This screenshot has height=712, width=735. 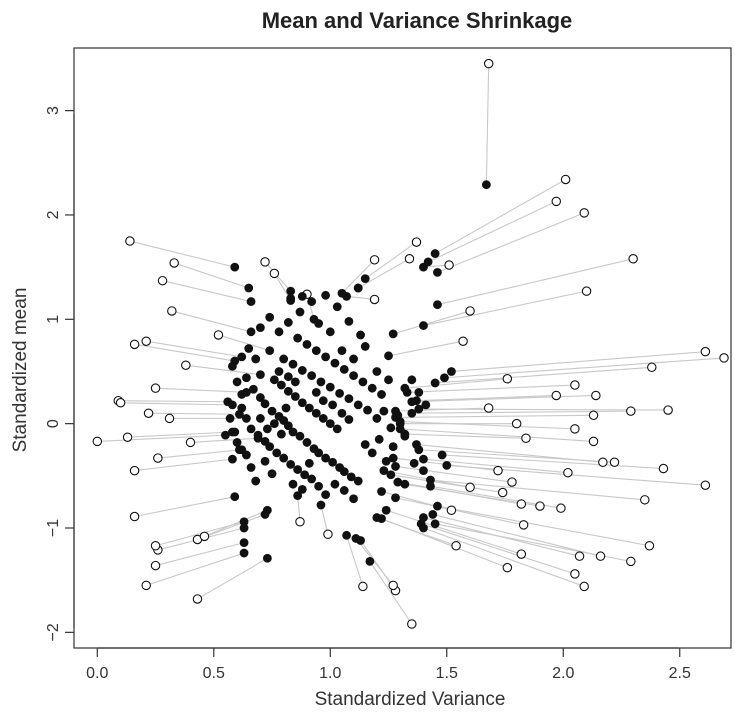 I want to click on x-axis-label: Standardized Variance, so click(x=410, y=699).